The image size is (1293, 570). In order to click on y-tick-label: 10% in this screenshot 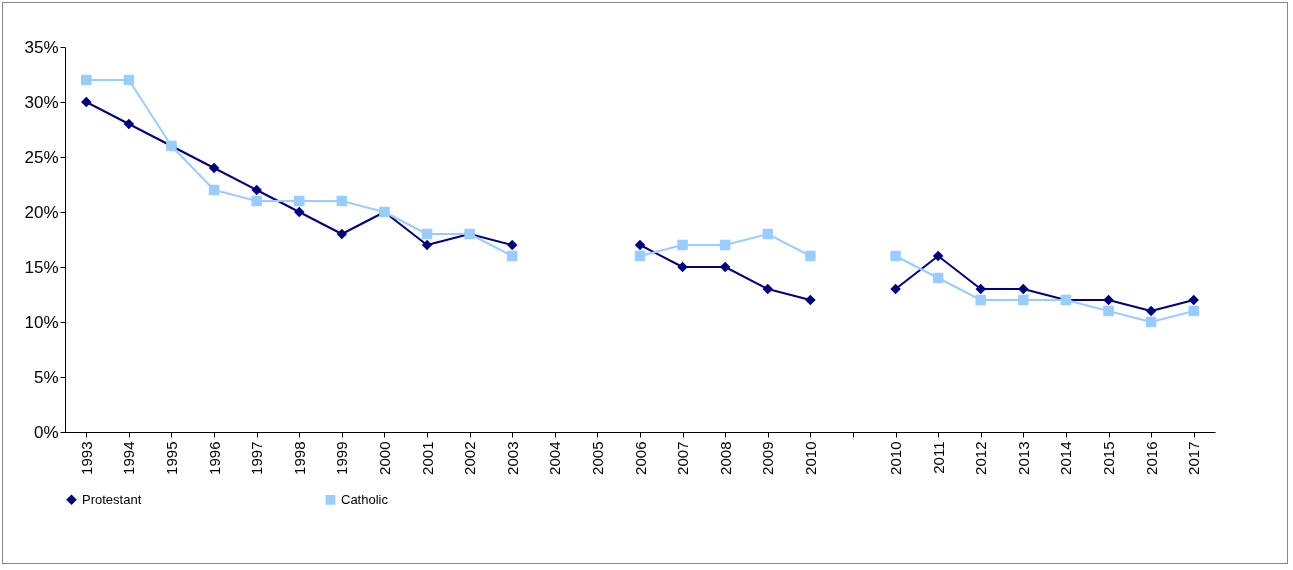, I will do `click(41, 322)`.